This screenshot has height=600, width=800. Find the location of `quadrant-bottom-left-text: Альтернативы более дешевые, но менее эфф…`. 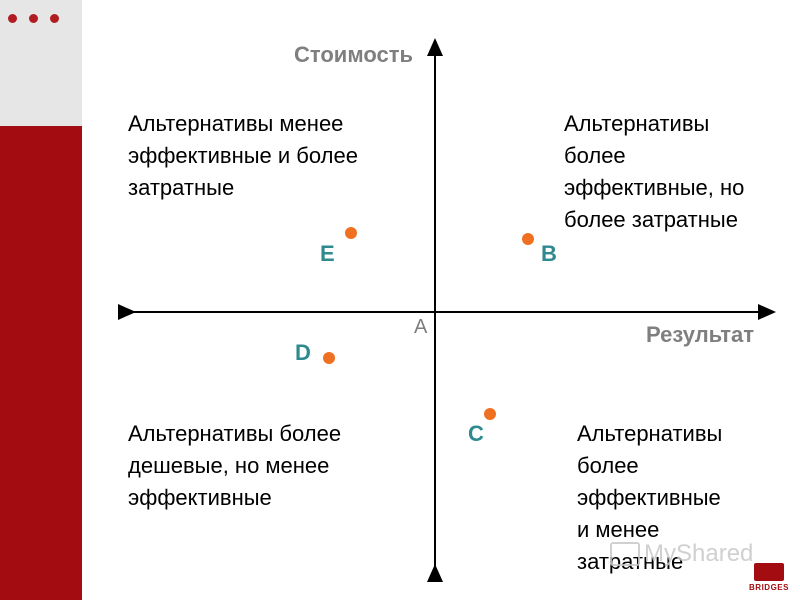

quadrant-bottom-left-text: Альтернативы более дешевые, но менее эфф… is located at coordinates (234, 466).